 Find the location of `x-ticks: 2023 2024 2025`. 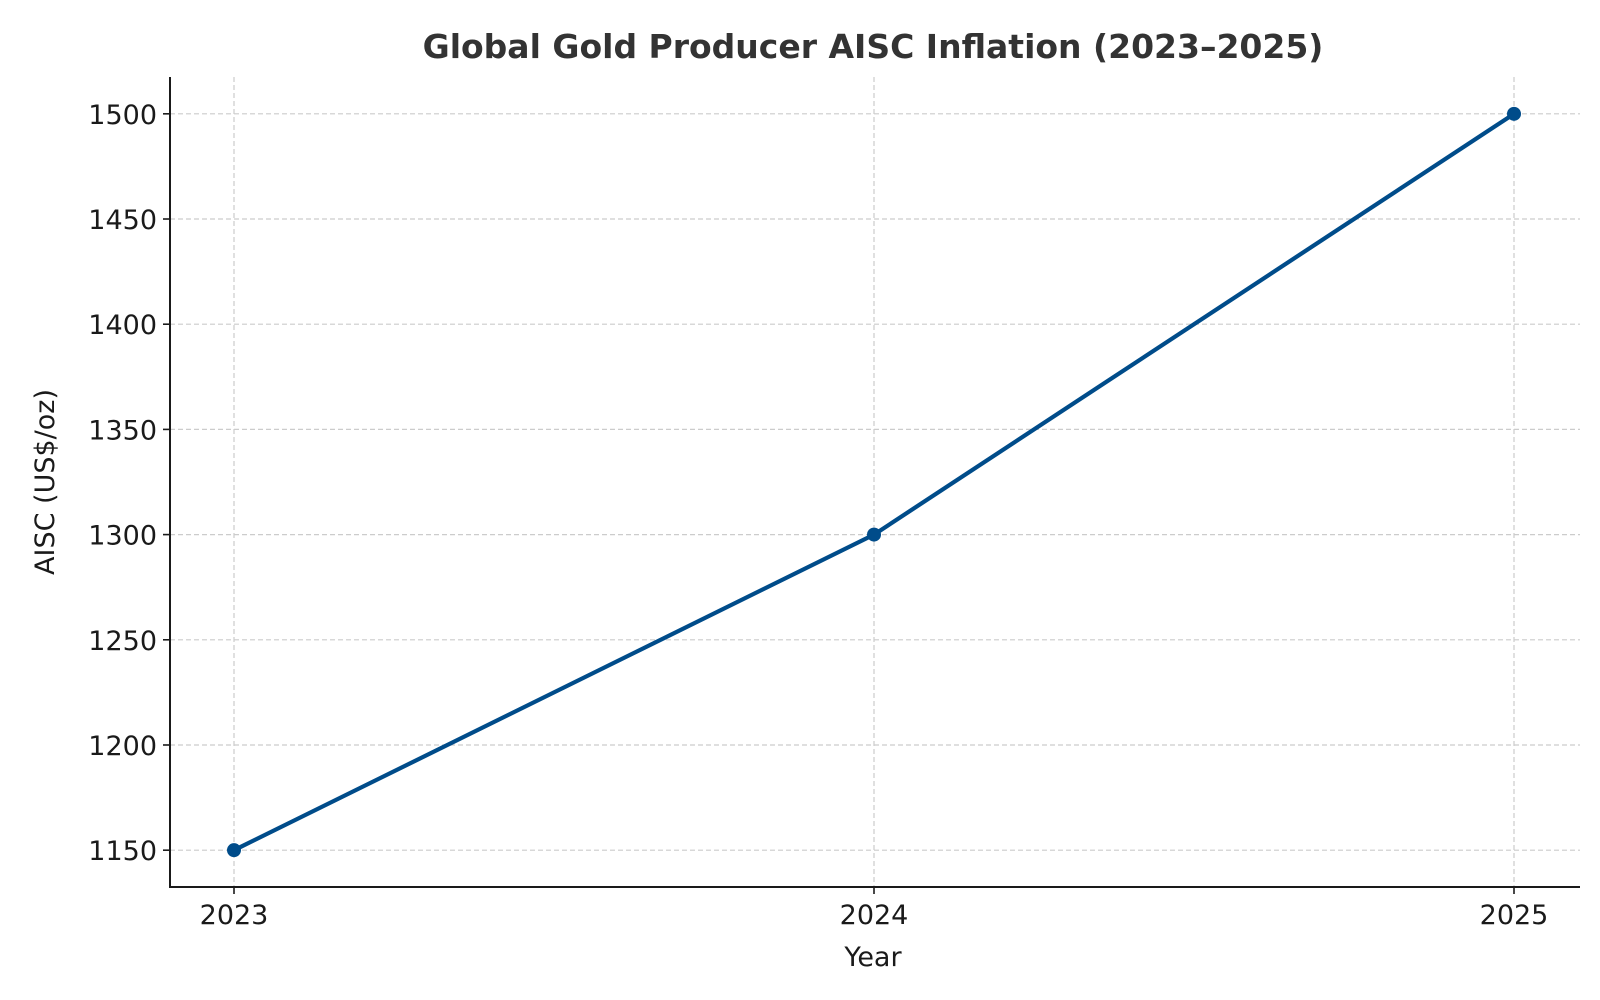

x-ticks: 2023 2024 2025 is located at coordinates (874, 909).